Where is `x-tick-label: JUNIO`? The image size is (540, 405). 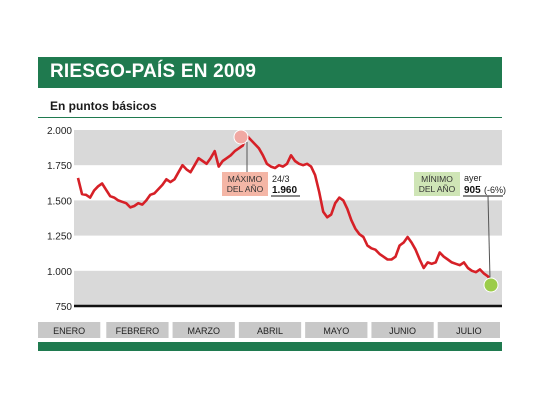
x-tick-label: JUNIO is located at coordinates (402, 331).